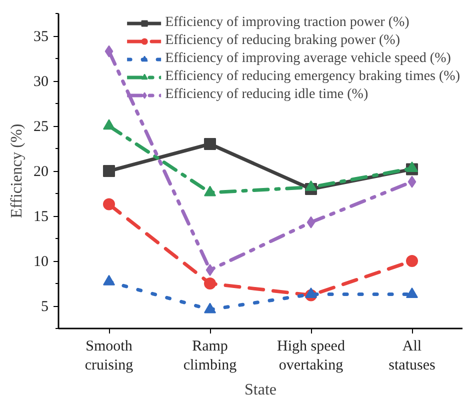  Describe the element at coordinates (41, 217) in the screenshot. I see `y-tick-label: 15` at that location.